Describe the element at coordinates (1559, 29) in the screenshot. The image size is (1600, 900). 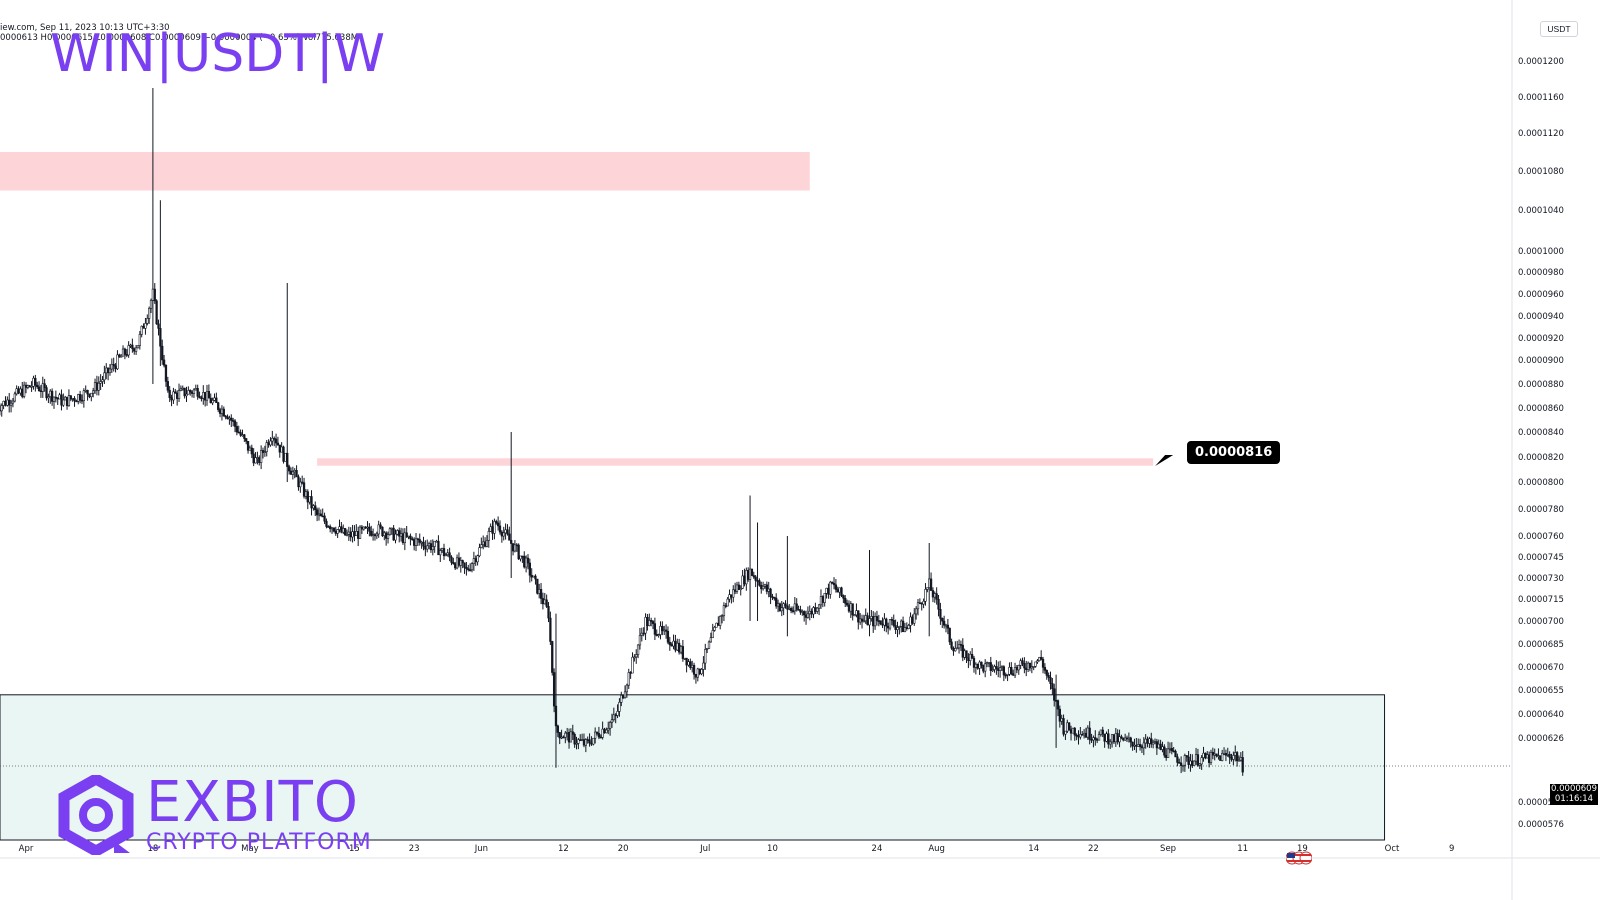
I see `currency-button: USDT` at that location.